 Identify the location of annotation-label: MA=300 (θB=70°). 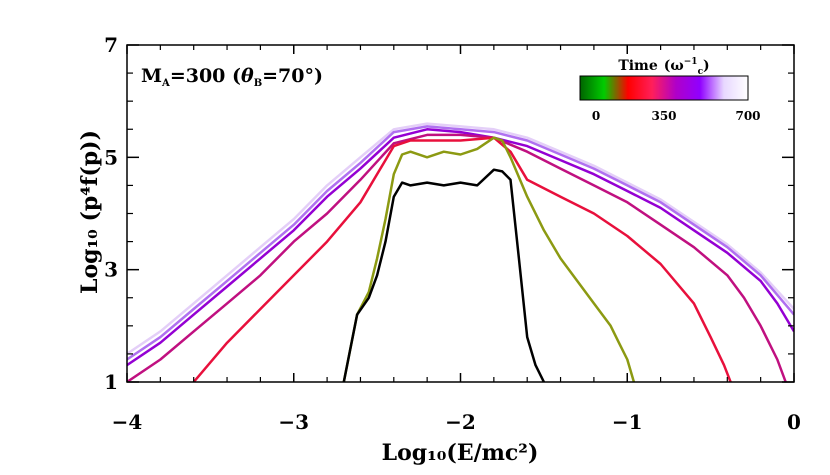
(232, 77).